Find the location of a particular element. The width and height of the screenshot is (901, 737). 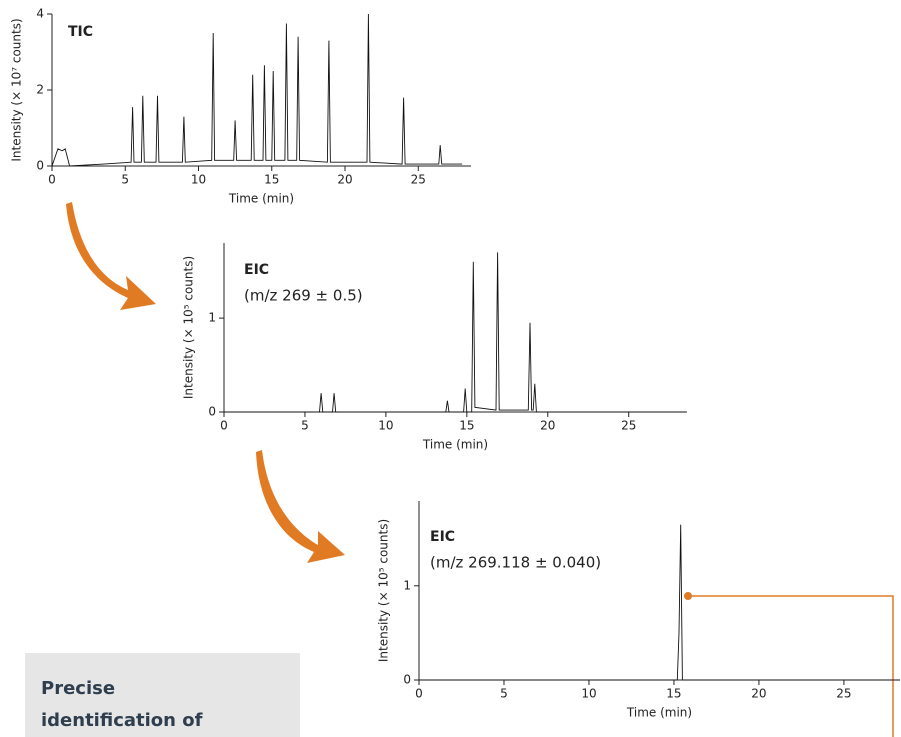

y-axis-label: Intensity (× 10⁷ counts) is located at coordinates (17, 89).